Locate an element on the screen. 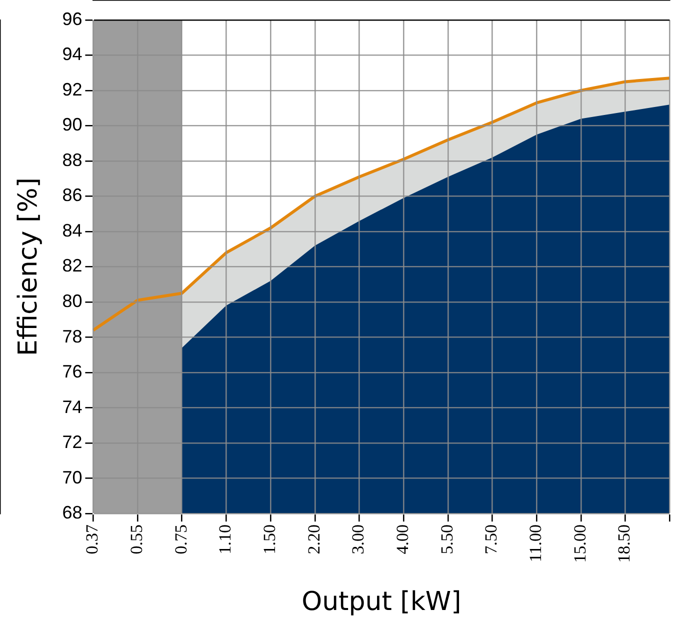  y-tick-label: 86 is located at coordinates (72, 195).